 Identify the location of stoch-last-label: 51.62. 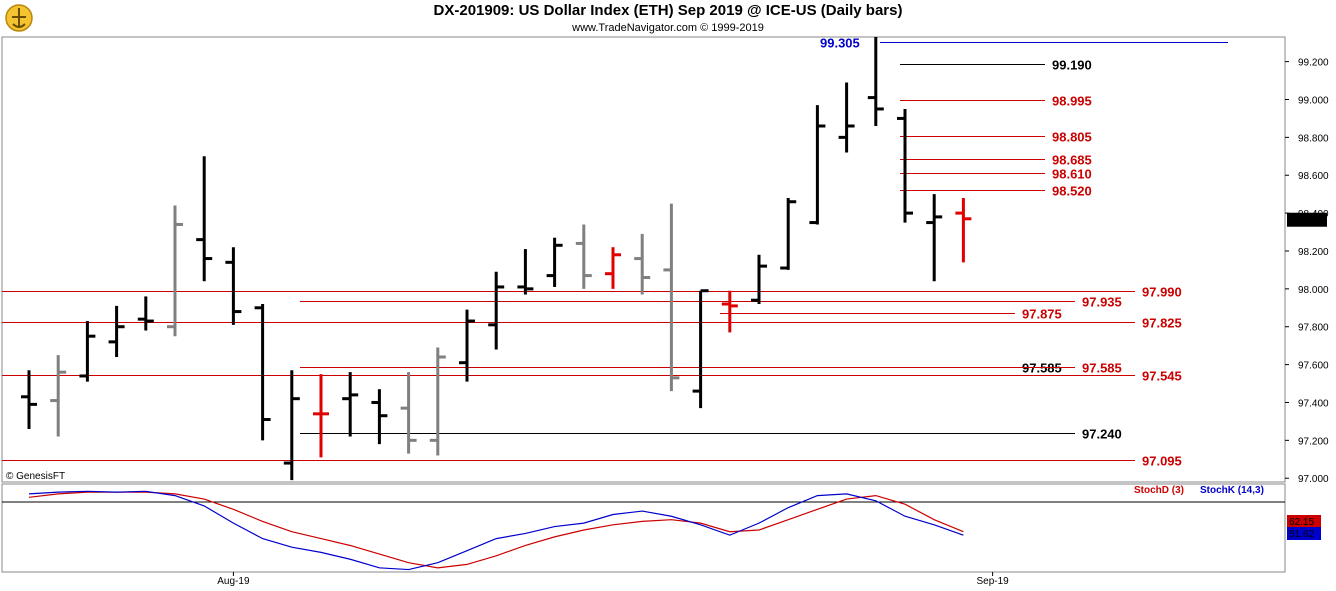
(1301, 534).